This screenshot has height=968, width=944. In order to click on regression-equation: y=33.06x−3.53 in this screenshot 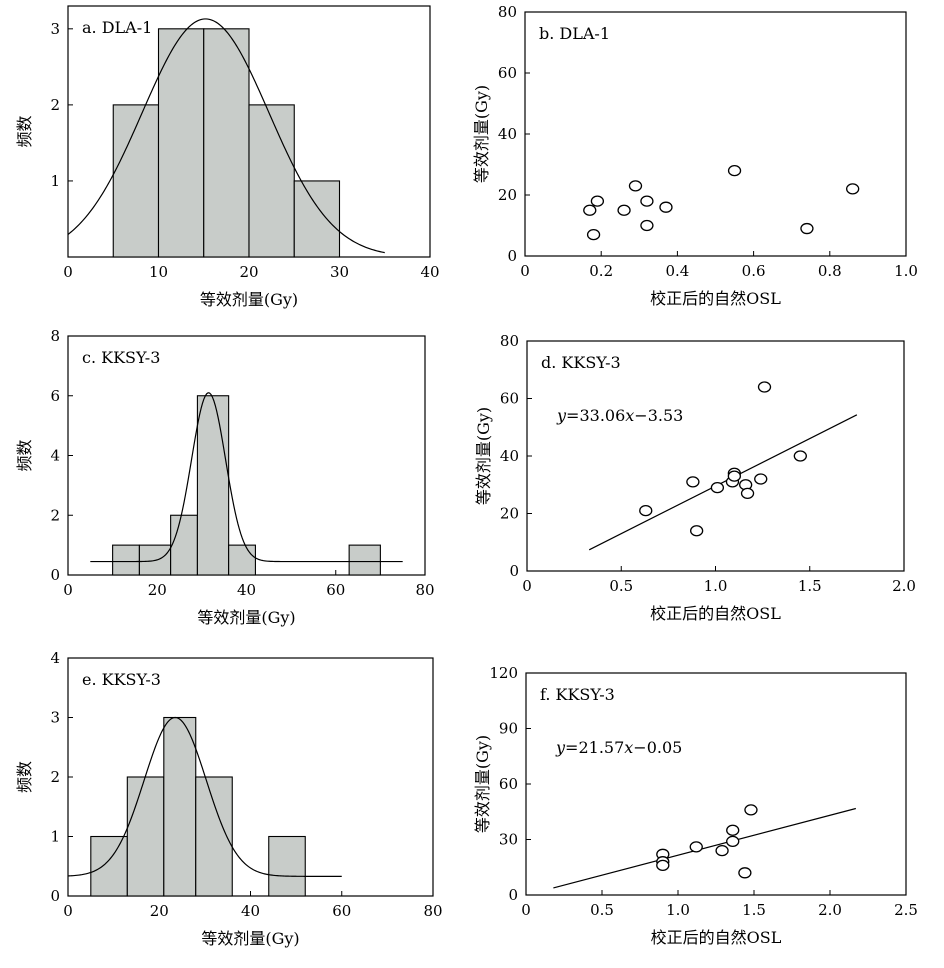, I will do `click(619, 415)`.